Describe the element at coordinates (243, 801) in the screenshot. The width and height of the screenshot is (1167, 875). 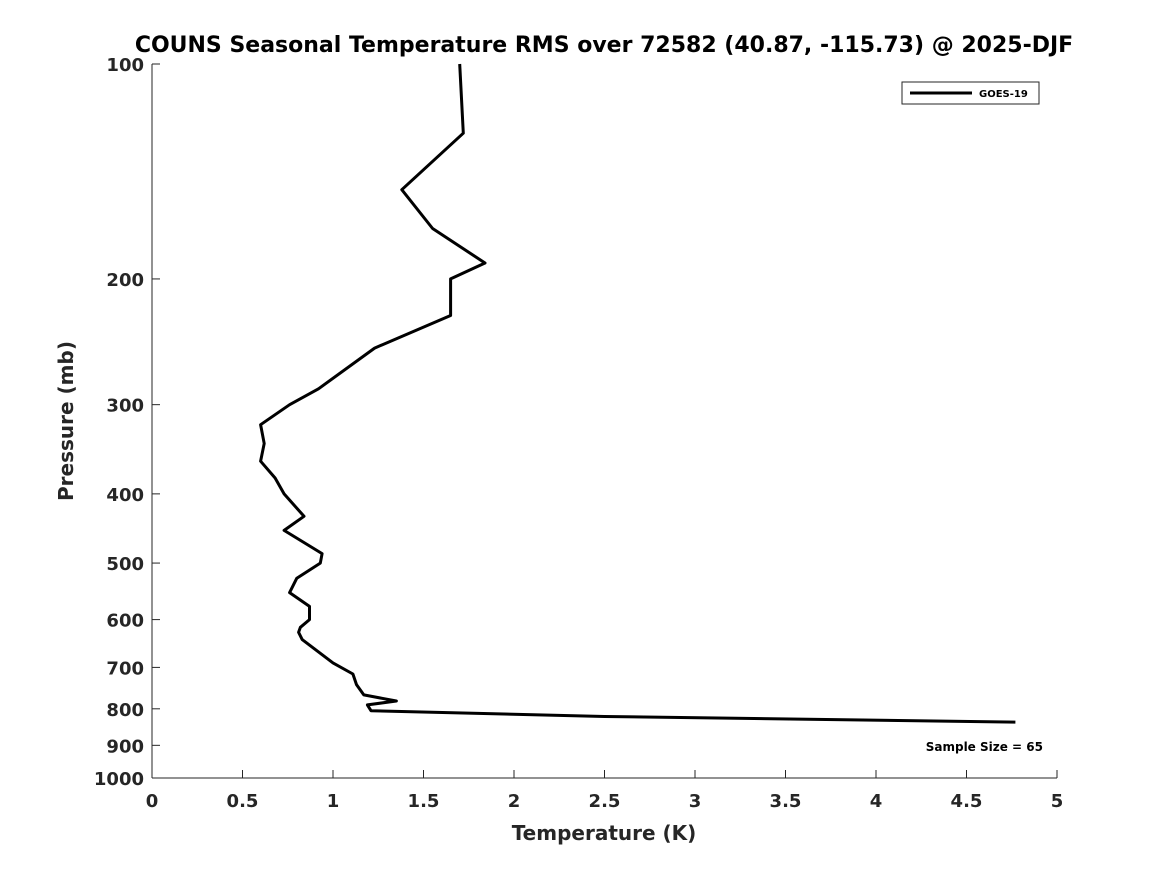
I see `x-tick-label: 0.5` at that location.